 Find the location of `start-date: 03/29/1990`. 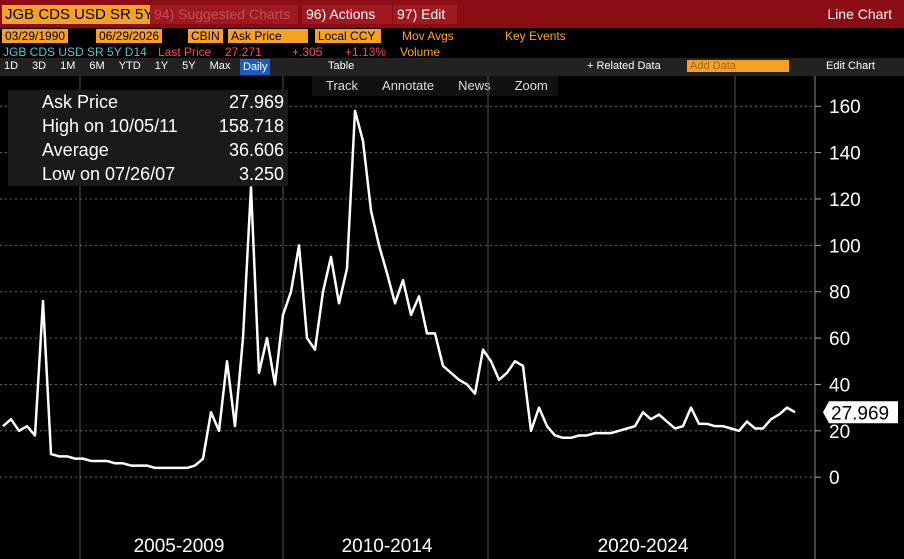

start-date: 03/29/1990 is located at coordinates (35, 36).